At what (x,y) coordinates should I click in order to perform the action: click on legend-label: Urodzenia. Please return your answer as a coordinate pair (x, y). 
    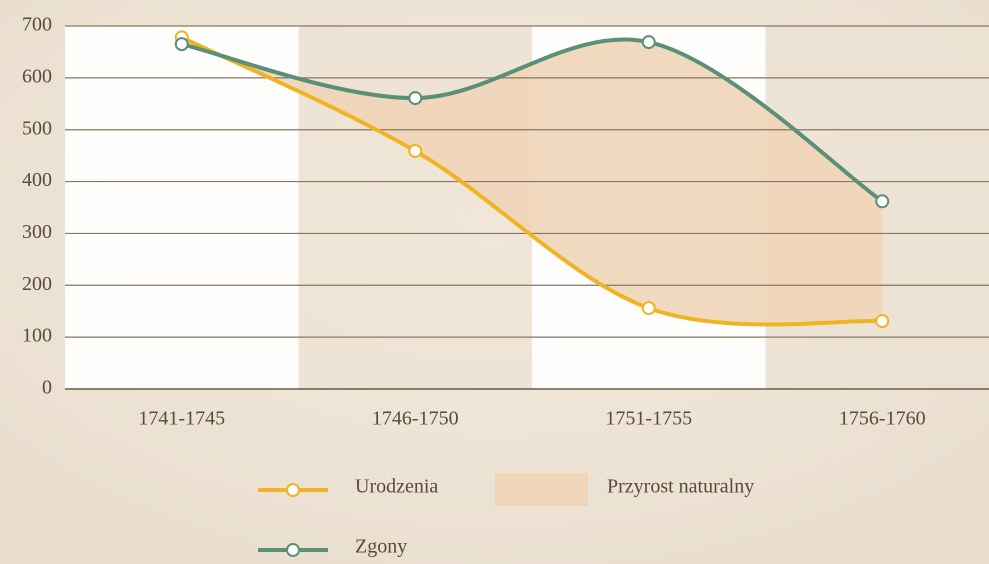
    Looking at the image, I should click on (396, 487).